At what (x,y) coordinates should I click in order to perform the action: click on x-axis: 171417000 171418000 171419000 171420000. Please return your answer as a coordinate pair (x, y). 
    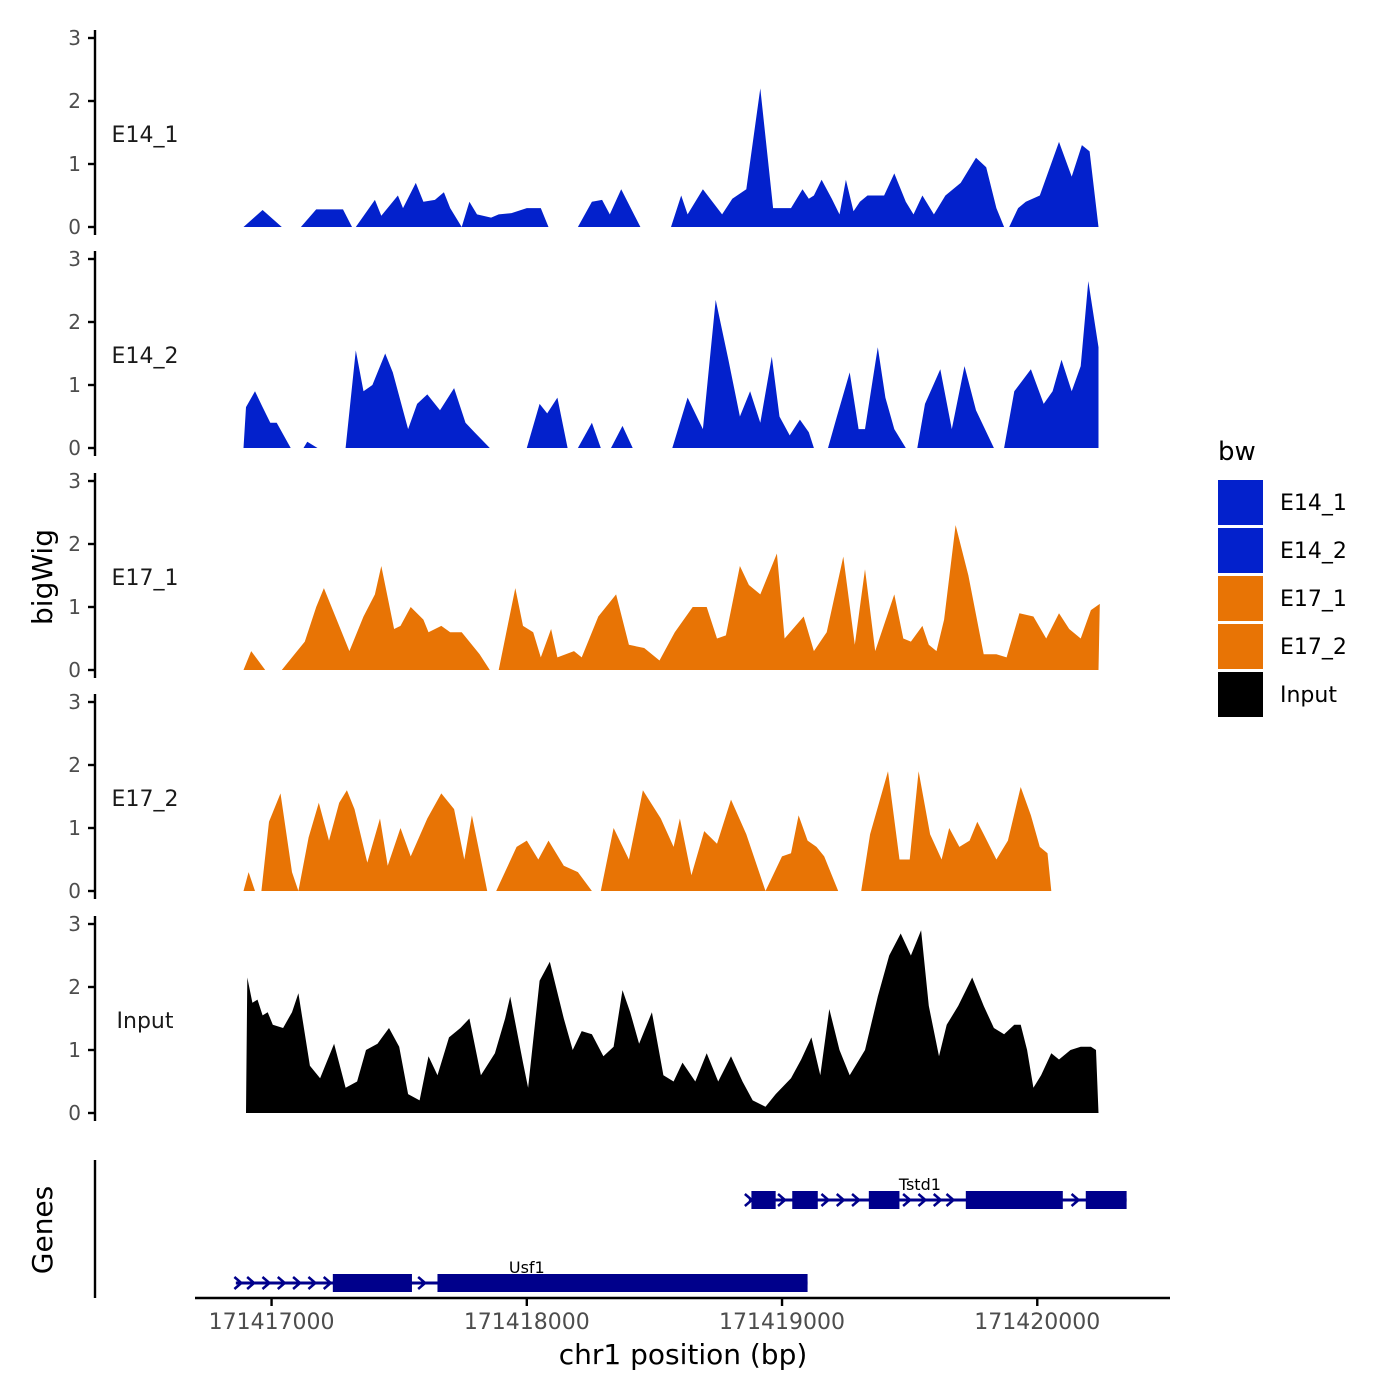
    Looking at the image, I should click on (682, 1315).